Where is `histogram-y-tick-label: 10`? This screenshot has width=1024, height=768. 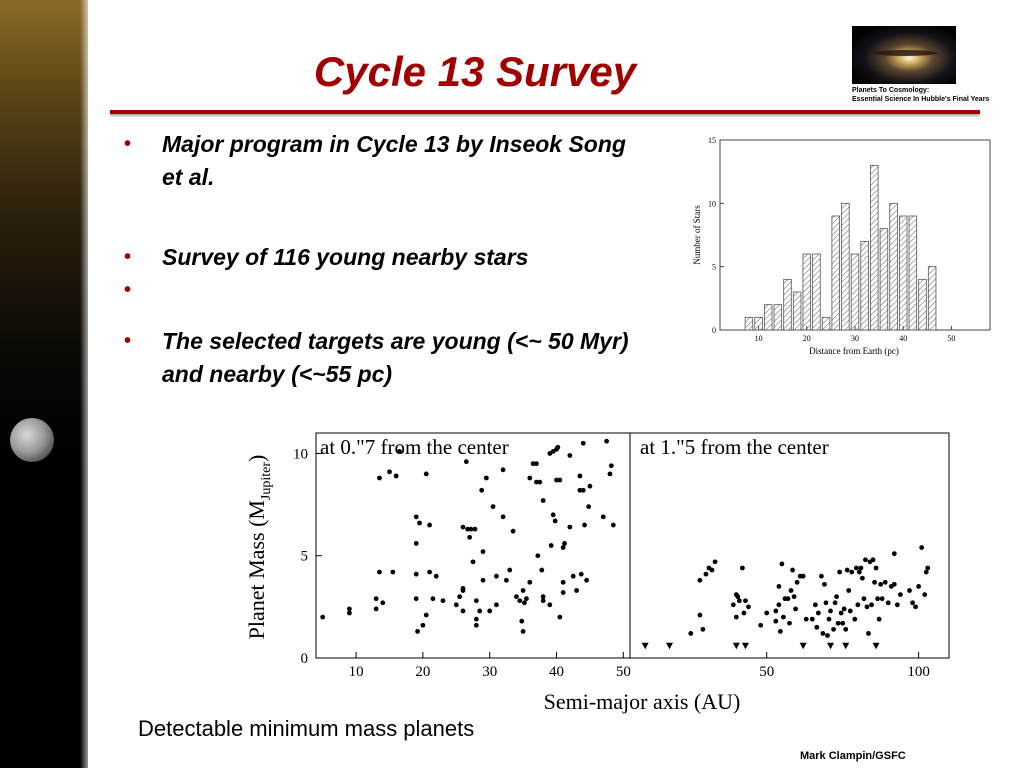 histogram-y-tick-label: 10 is located at coordinates (712, 203).